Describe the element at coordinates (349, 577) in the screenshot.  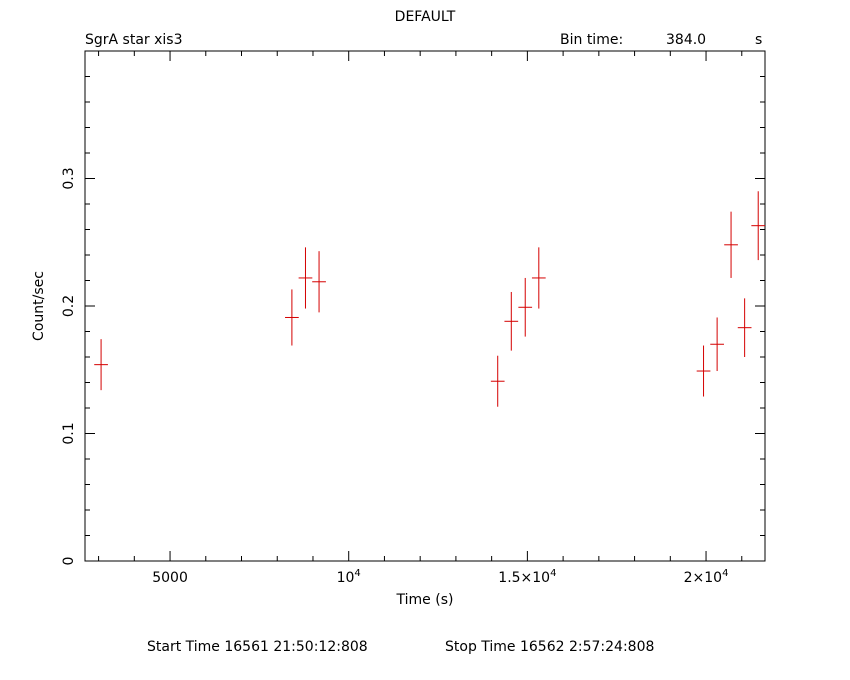
I see `x-tick-label: 104` at that location.